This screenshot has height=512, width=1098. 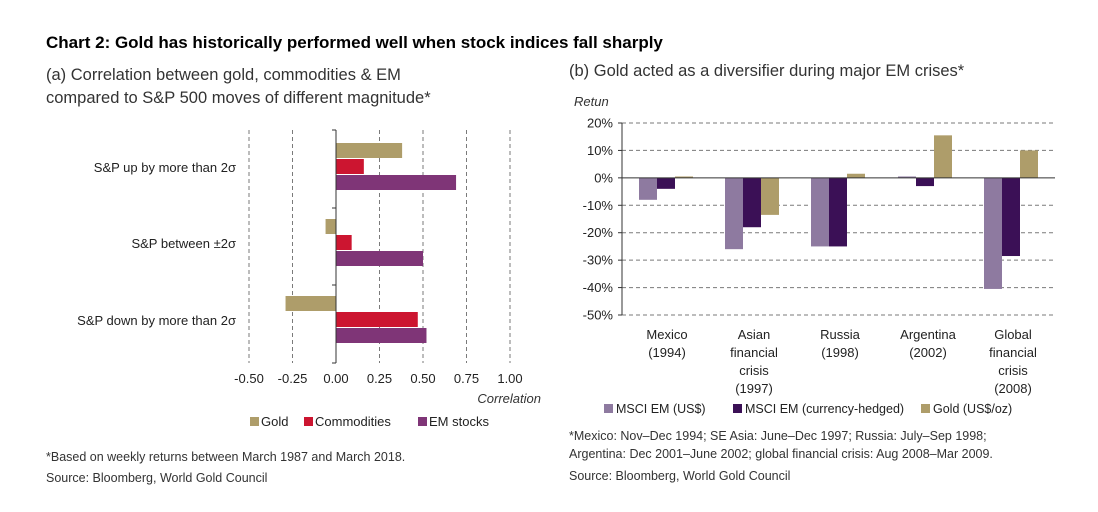 I want to click on x-tick-label: -0.25, so click(x=293, y=378).